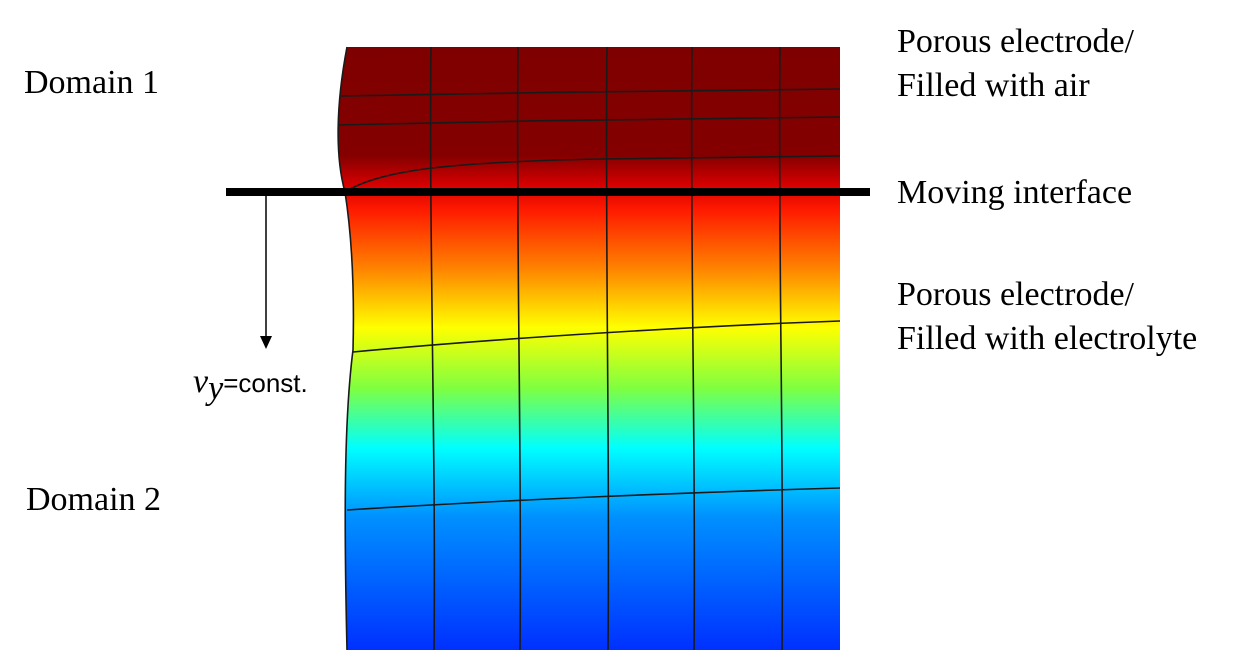  What do you see at coordinates (1047, 338) in the screenshot?
I see `region-label: Filled with electrolyte` at bounding box center [1047, 338].